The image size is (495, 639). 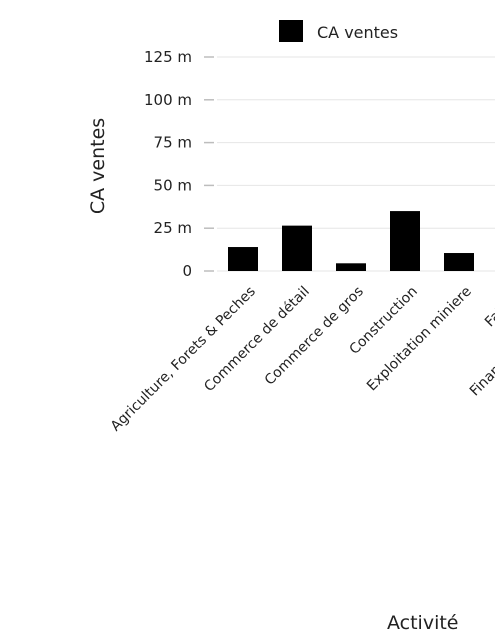 I want to click on x-tick-label: Finance, Assurance, I, so click(x=481, y=342).